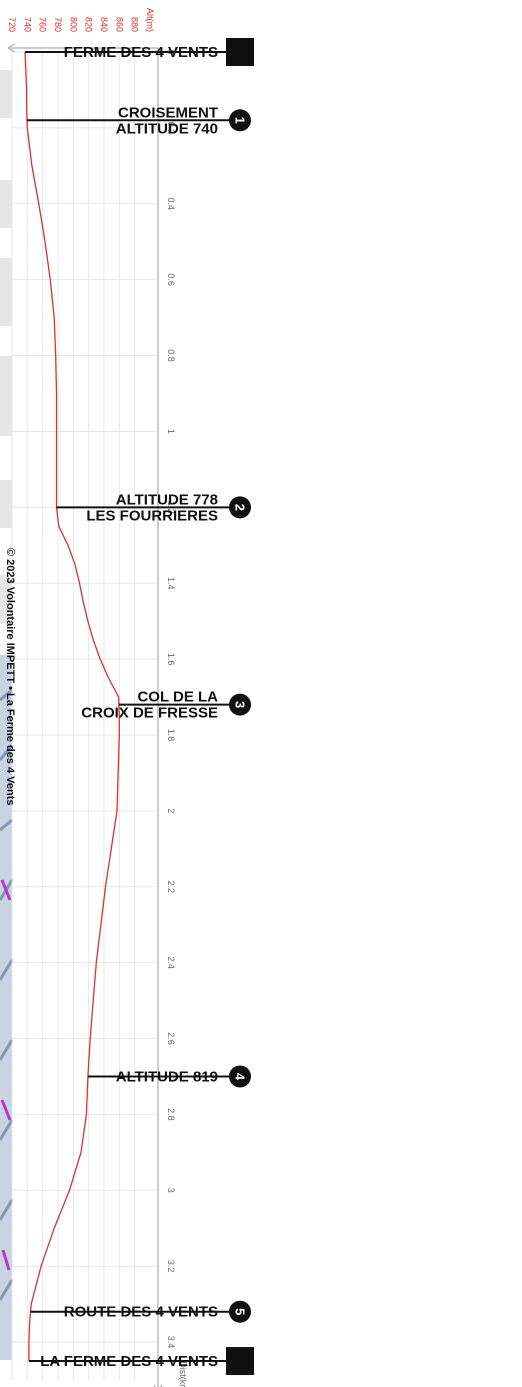  What do you see at coordinates (171, 1342) in the screenshot?
I see `x-tick-label: 3.4` at bounding box center [171, 1342].